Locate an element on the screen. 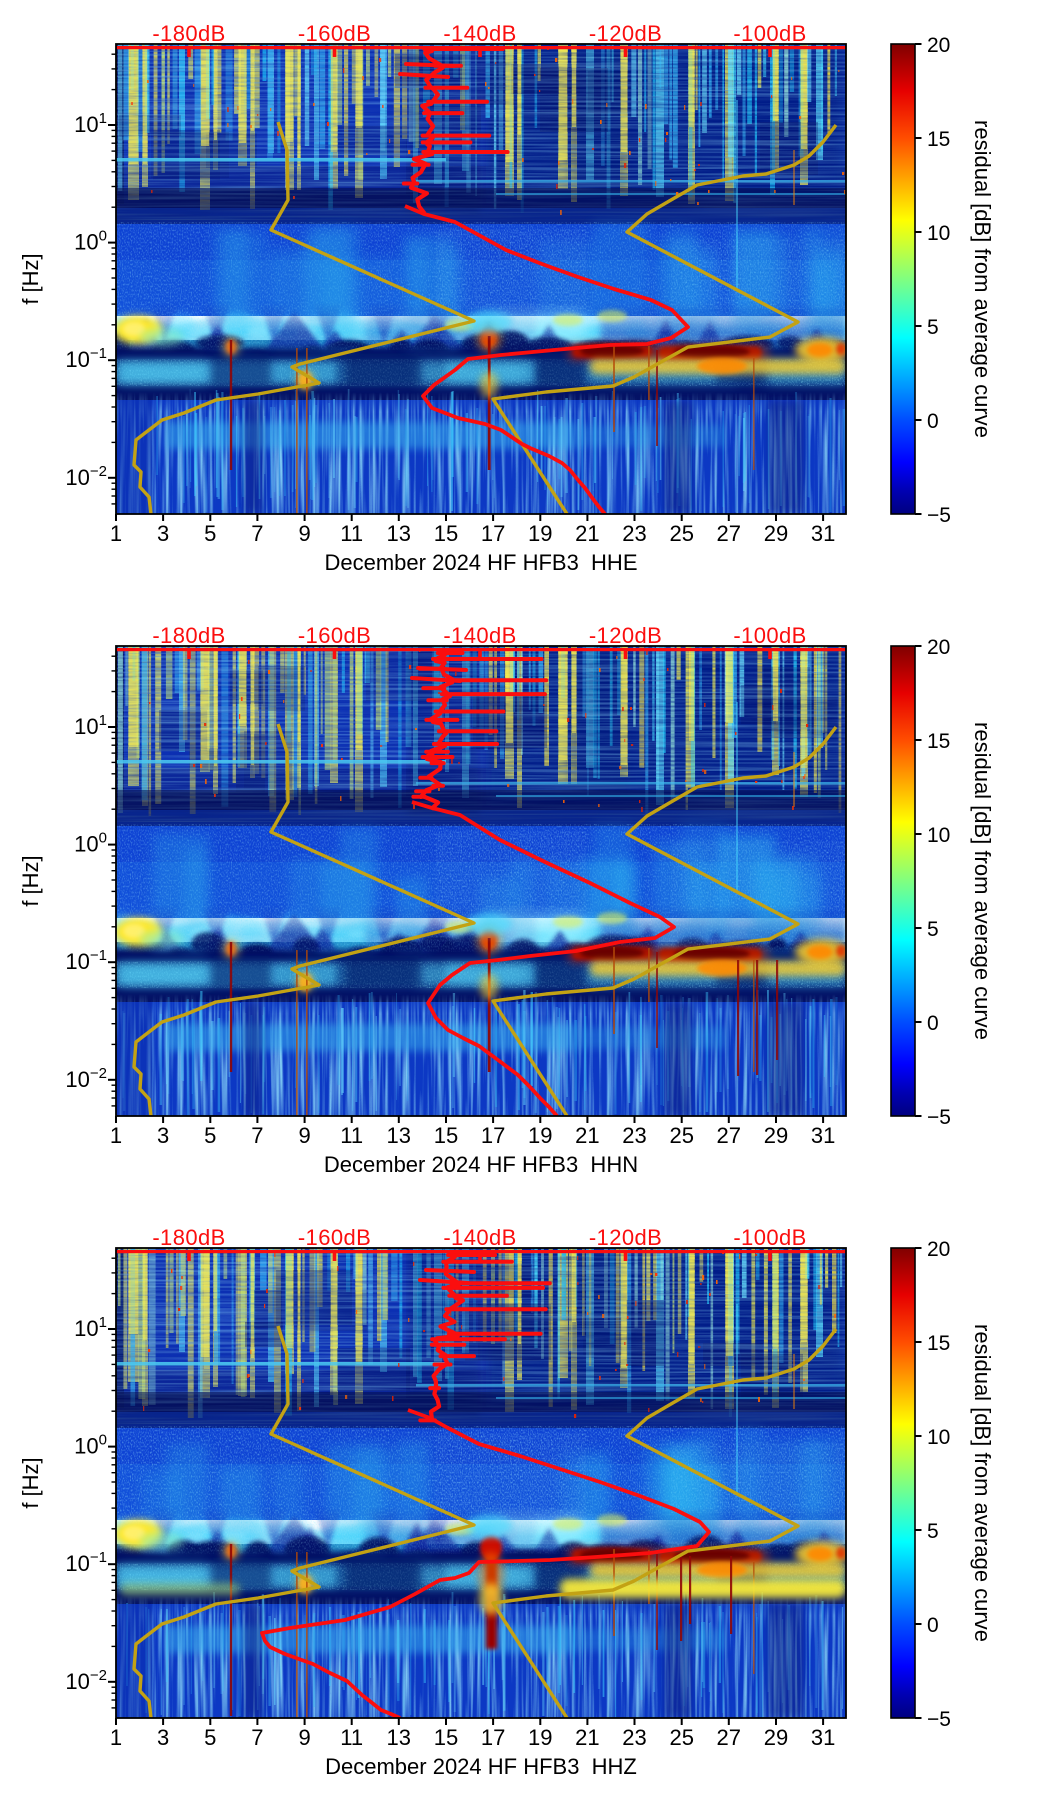 The image size is (1052, 1811). svg-text: 10⁻² is located at coordinates (86, 1680).